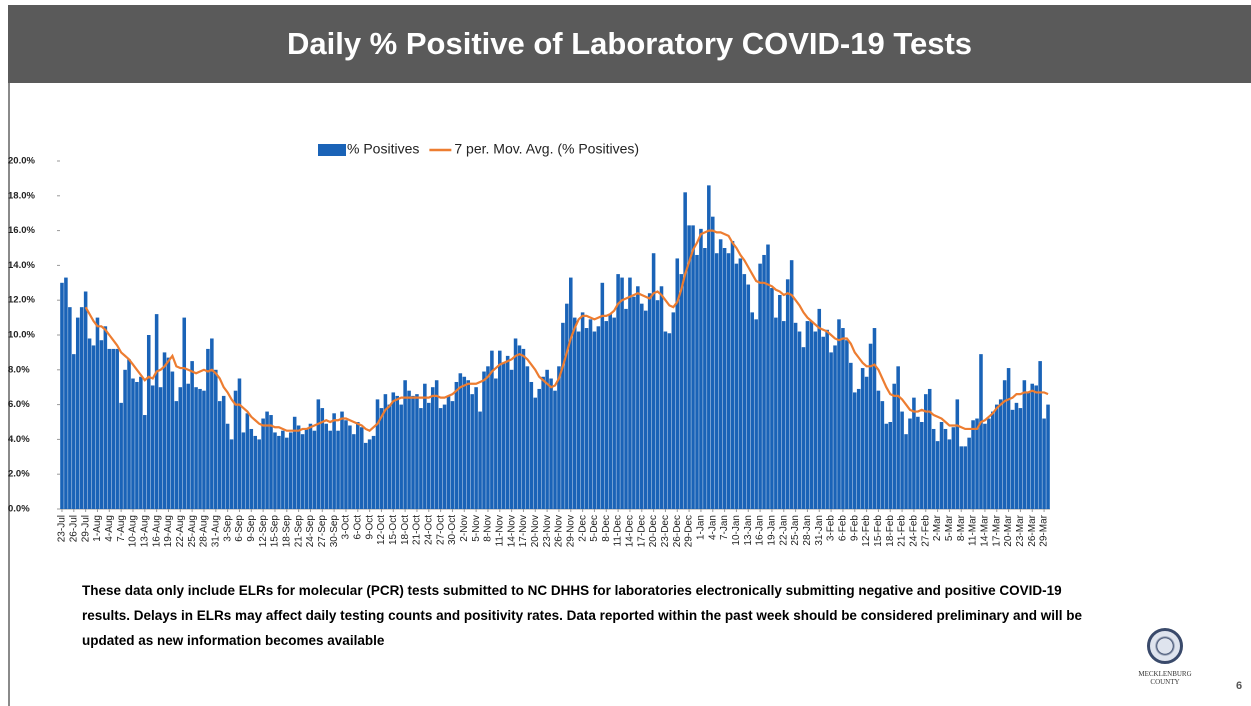 Image resolution: width=1251 pixels, height=706 pixels. Describe the element at coordinates (511, 531) in the screenshot. I see `x-tick-label: 14-Nov` at that location.